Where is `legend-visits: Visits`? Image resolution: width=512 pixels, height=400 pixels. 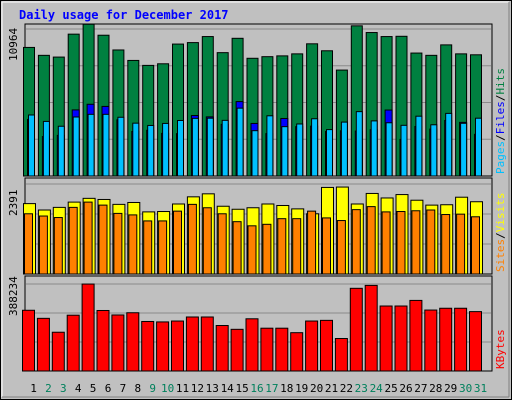 legend-visits: Visits is located at coordinates (500, 213).